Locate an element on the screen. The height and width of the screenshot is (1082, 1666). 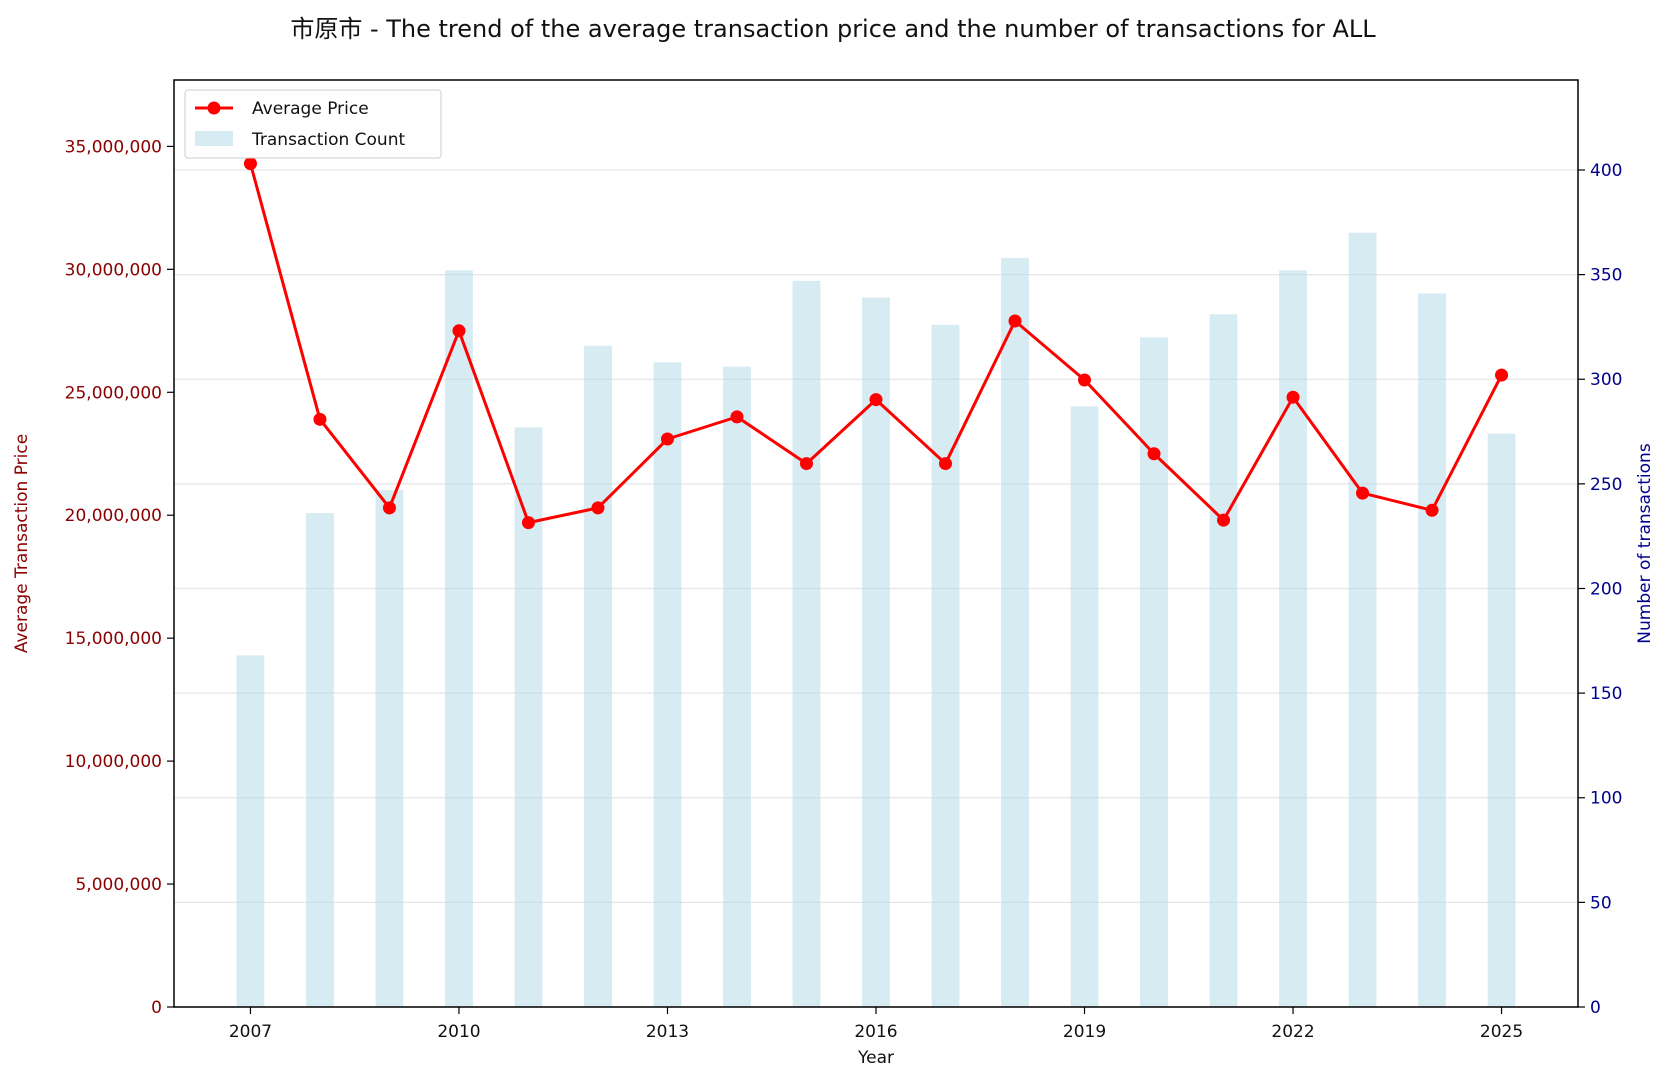
right-tick-label: 0 is located at coordinates (1595, 1008).